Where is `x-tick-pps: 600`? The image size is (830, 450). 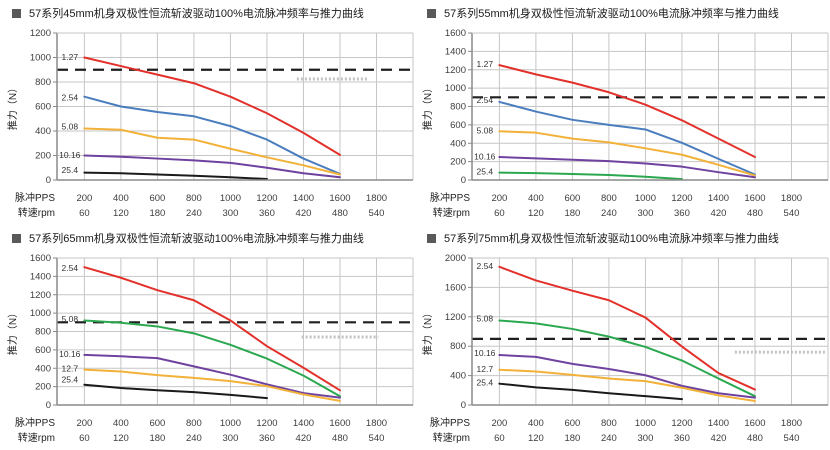
x-tick-pps: 600 is located at coordinates (572, 198).